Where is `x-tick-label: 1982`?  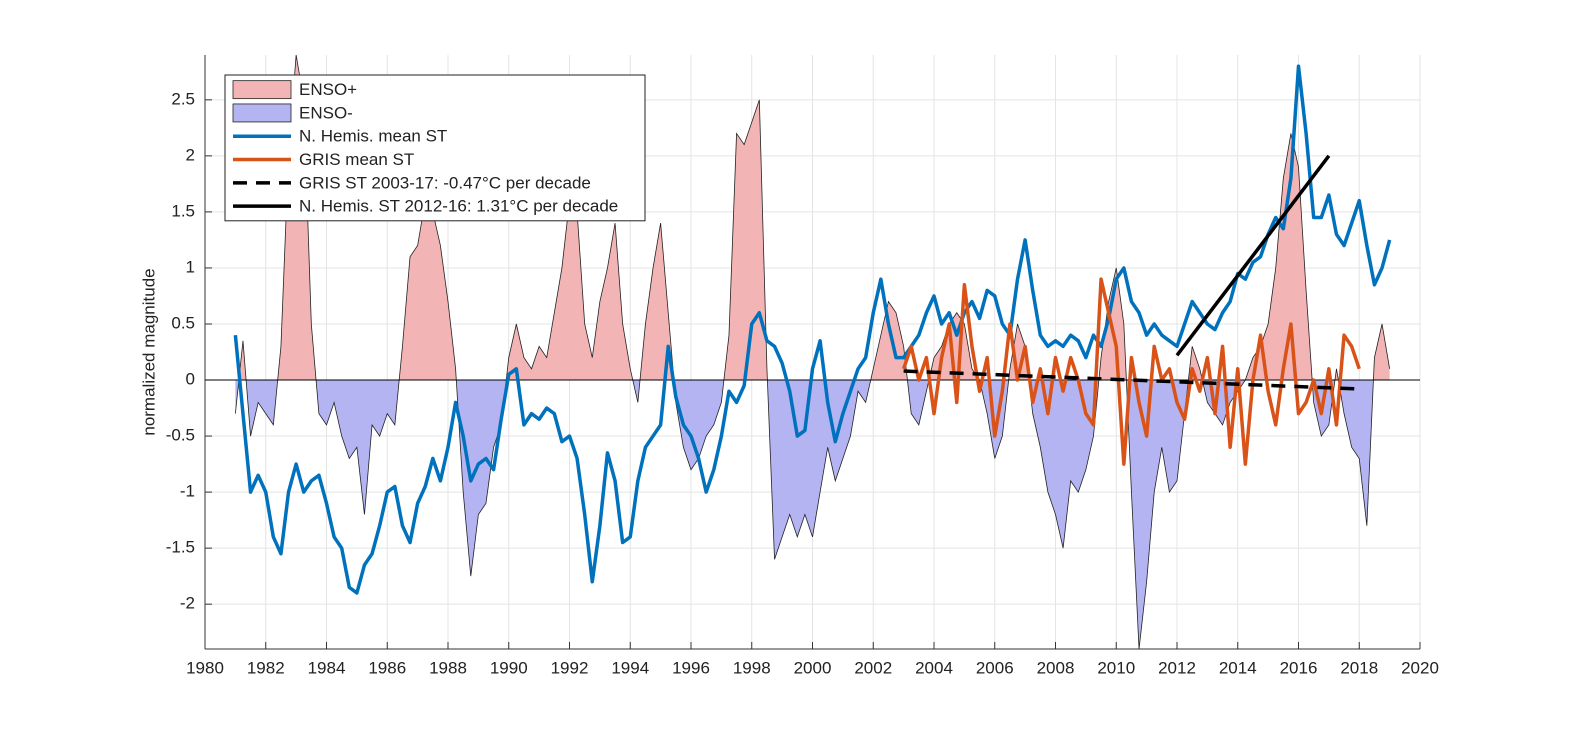
x-tick-label: 1982 is located at coordinates (266, 667).